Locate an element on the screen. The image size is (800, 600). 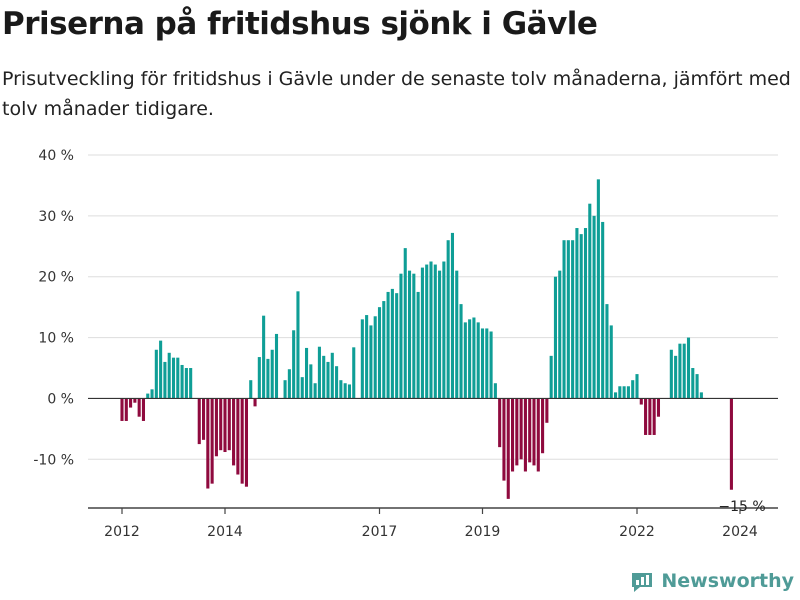
brand-logo: Newsworthy is located at coordinates (711, 581).